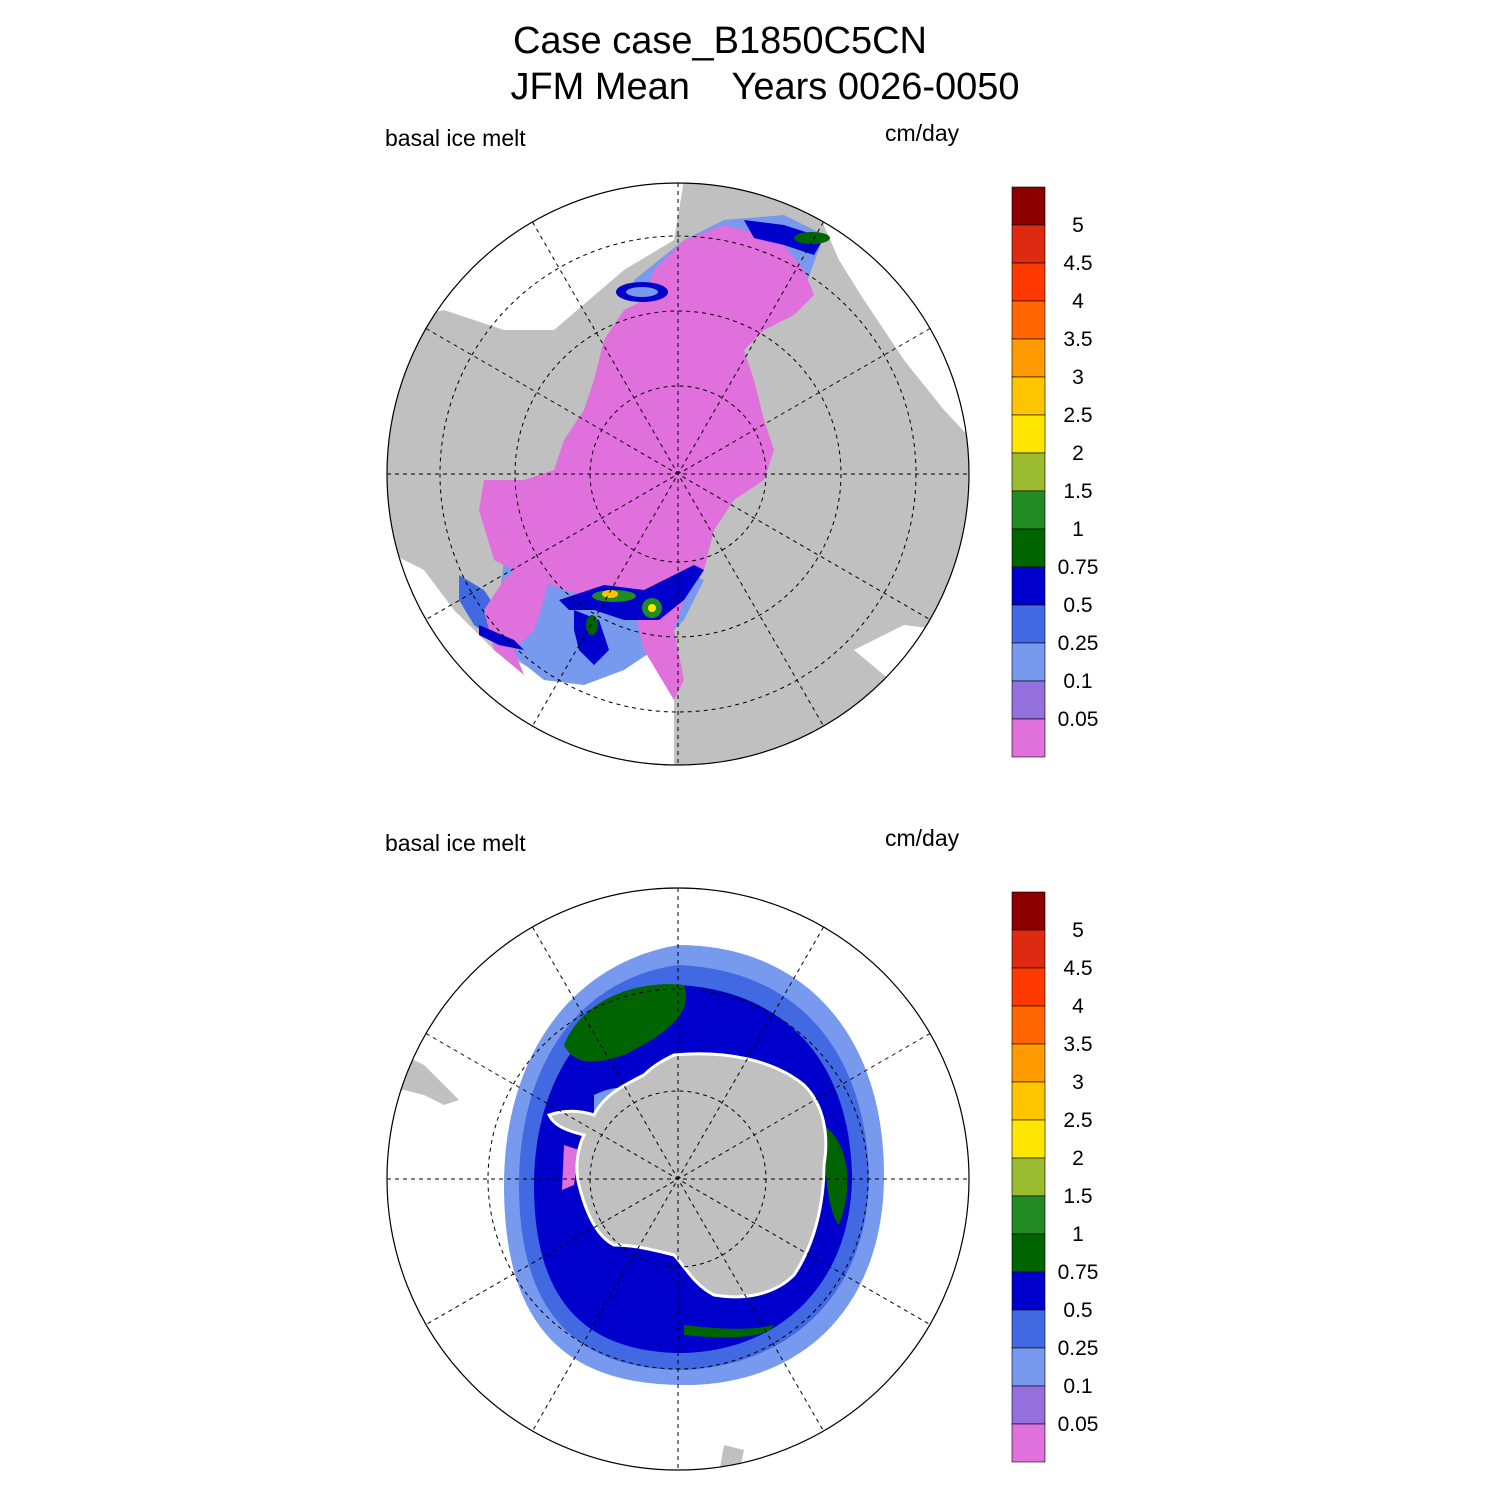  Describe the element at coordinates (591, 637) in the screenshot. I see `greenland-sea-melt` at that location.